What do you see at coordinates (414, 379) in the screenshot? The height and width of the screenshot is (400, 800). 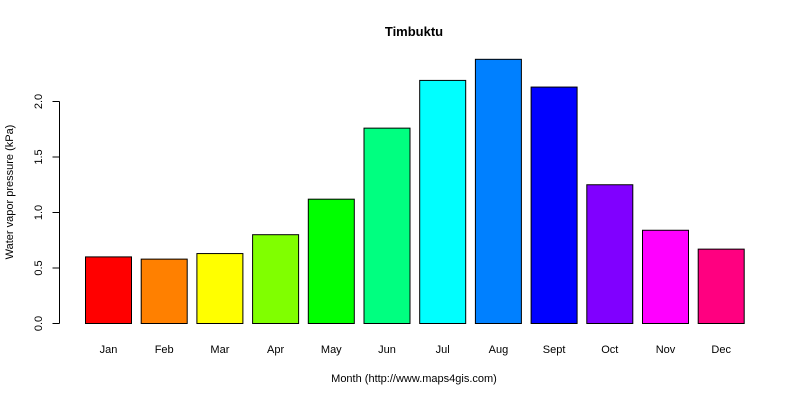 I see `x-axis-label: Month (http://www.maps4gis.com)` at bounding box center [414, 379].